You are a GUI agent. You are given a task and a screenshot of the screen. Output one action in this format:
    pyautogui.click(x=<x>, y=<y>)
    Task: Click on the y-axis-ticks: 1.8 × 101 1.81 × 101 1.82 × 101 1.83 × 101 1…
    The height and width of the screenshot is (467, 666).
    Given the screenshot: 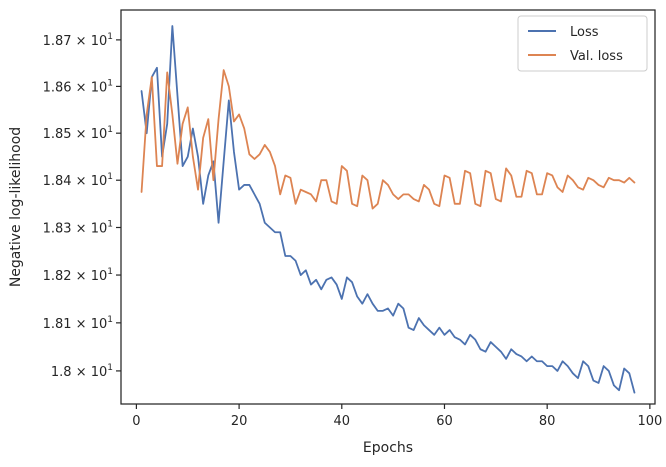 What is the action you would take?
    pyautogui.click(x=82, y=206)
    